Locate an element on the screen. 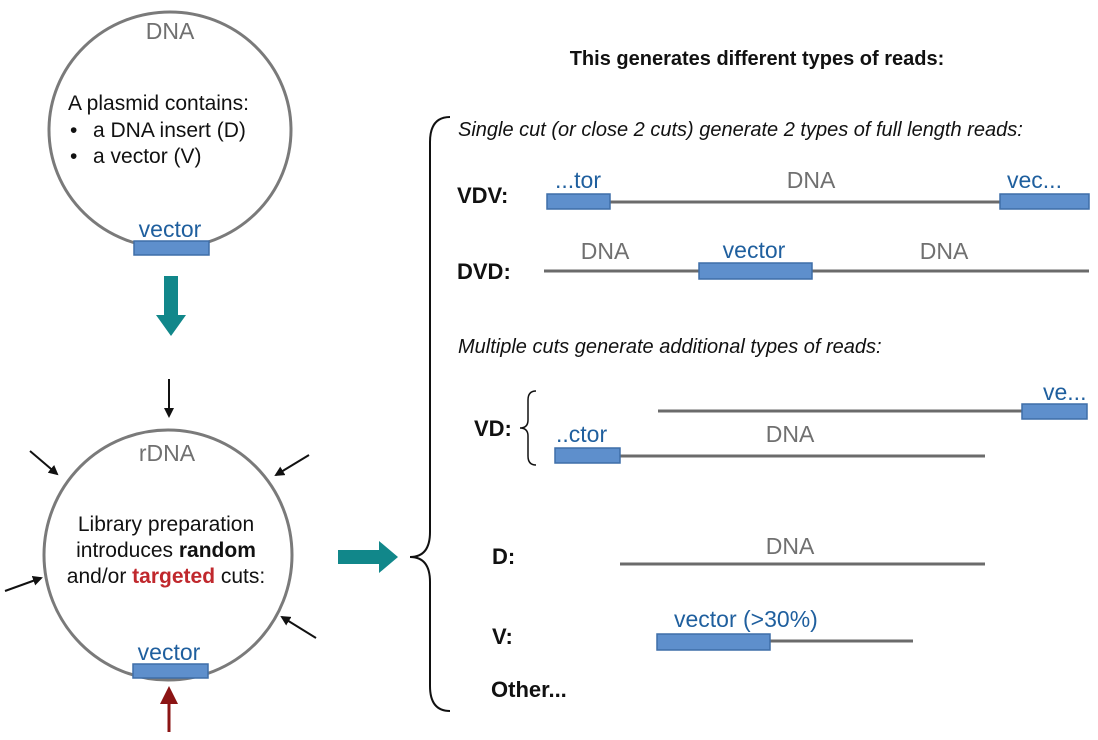  cut-arrow-lower-right is located at coordinates (298, 627).